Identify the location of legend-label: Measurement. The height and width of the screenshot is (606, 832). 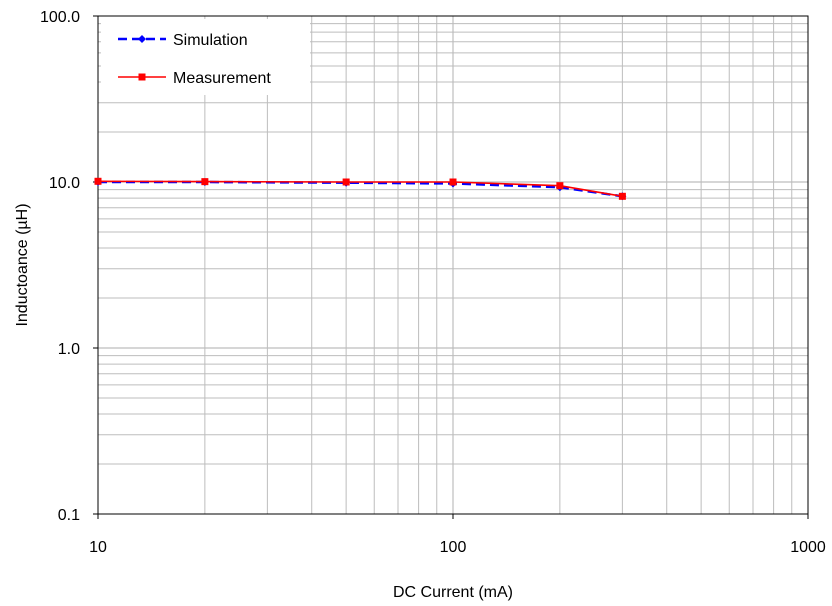
(222, 78).